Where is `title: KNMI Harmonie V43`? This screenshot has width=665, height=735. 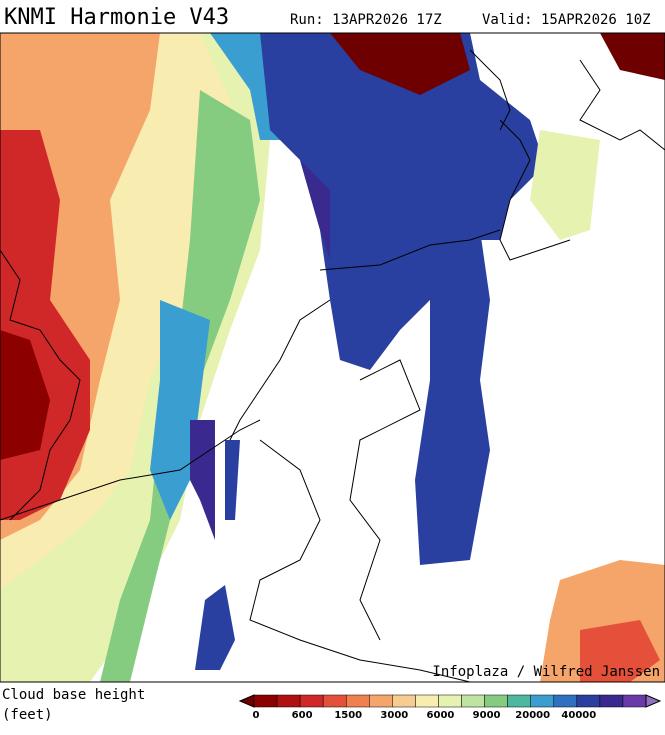 title: KNMI Harmonie V43 is located at coordinates (116, 17).